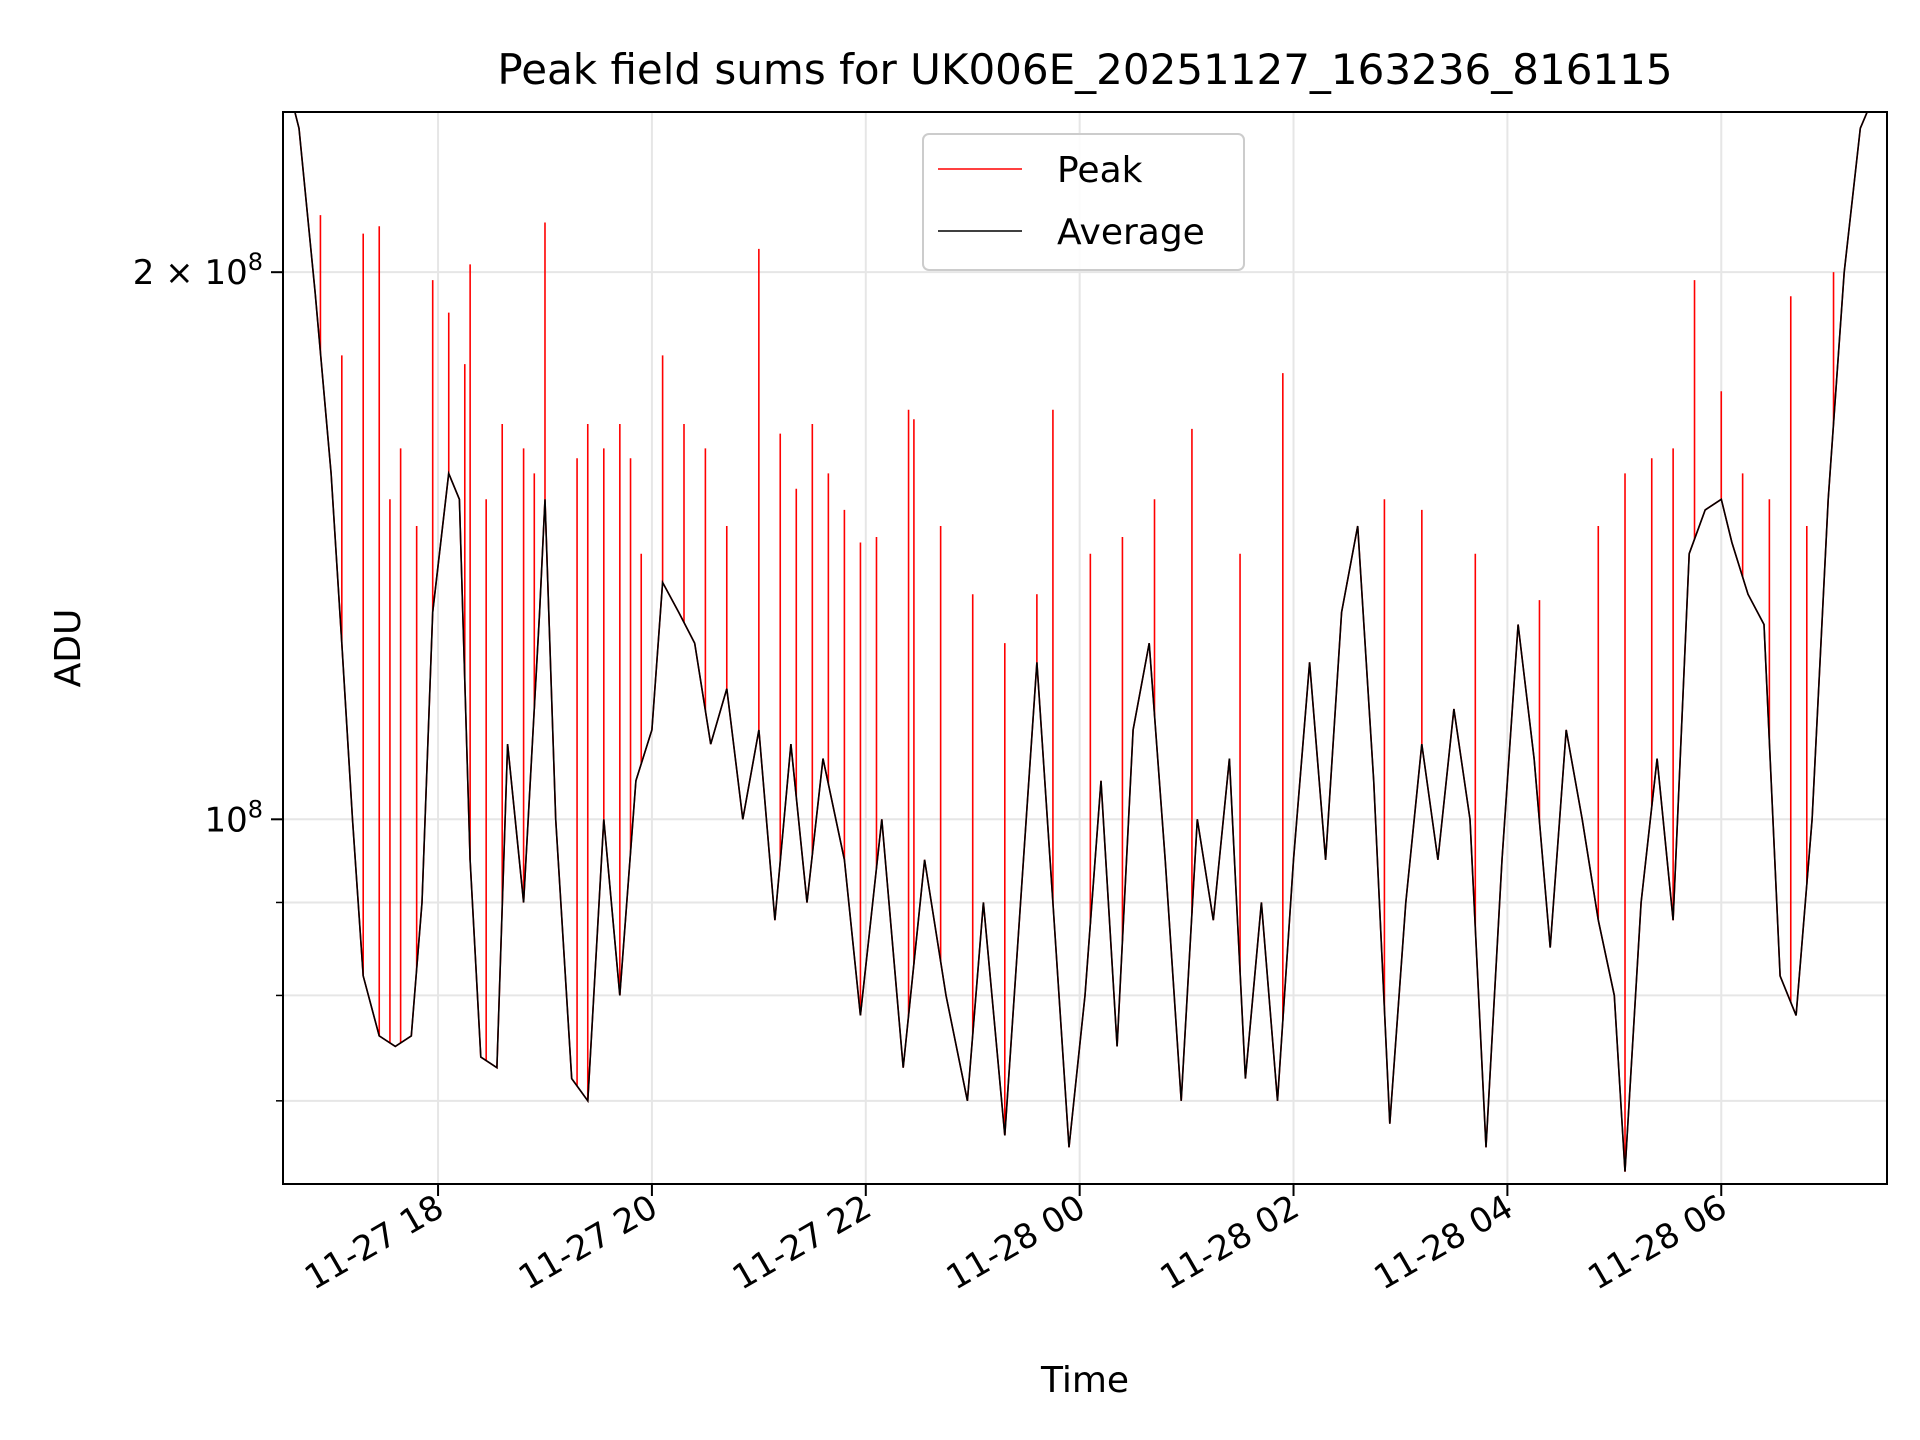 Image resolution: width=1920 pixels, height=1440 pixels. What do you see at coordinates (1084, 1380) in the screenshot?
I see `x-axis-label: Time` at bounding box center [1084, 1380].